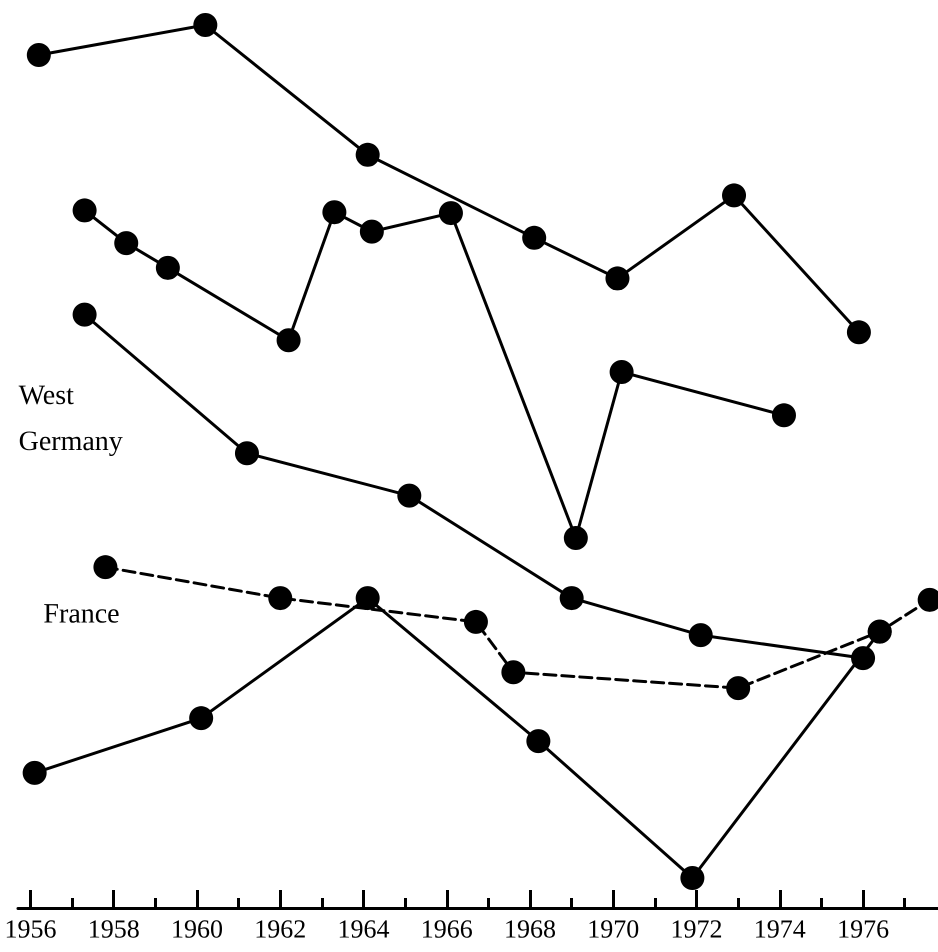  What do you see at coordinates (30, 929) in the screenshot?
I see `x-tick-label: 1956` at bounding box center [30, 929].